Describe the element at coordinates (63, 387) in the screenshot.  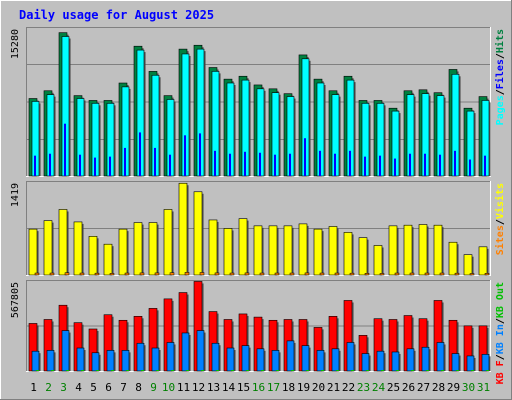
I see `x-tick-label: 3` at that location.